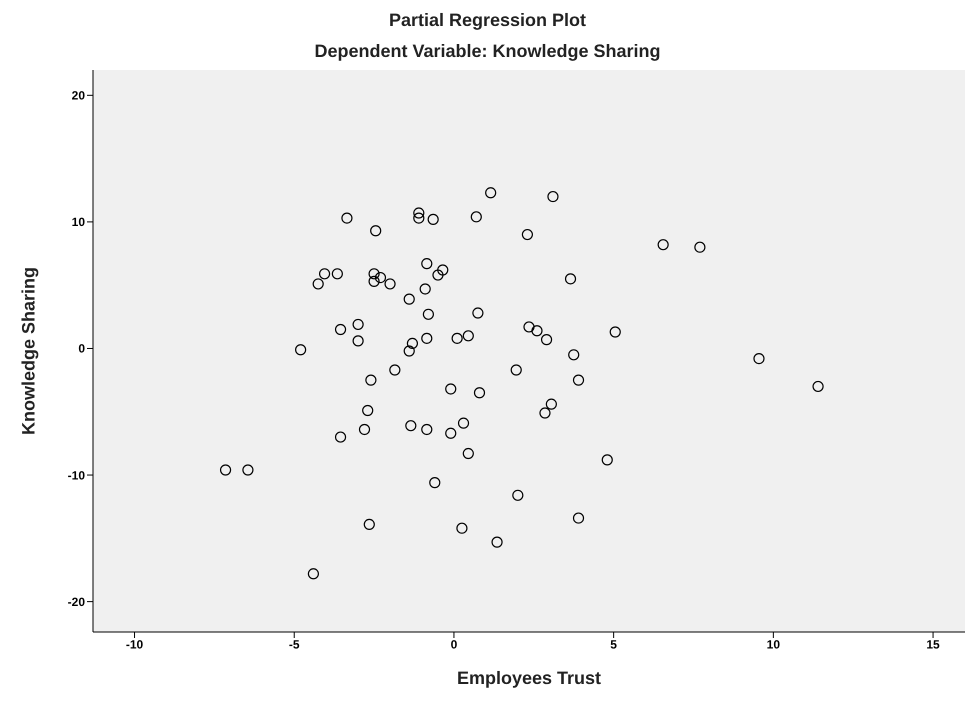 The image size is (975, 708). I want to click on x-tick-label: -5, so click(294, 645).